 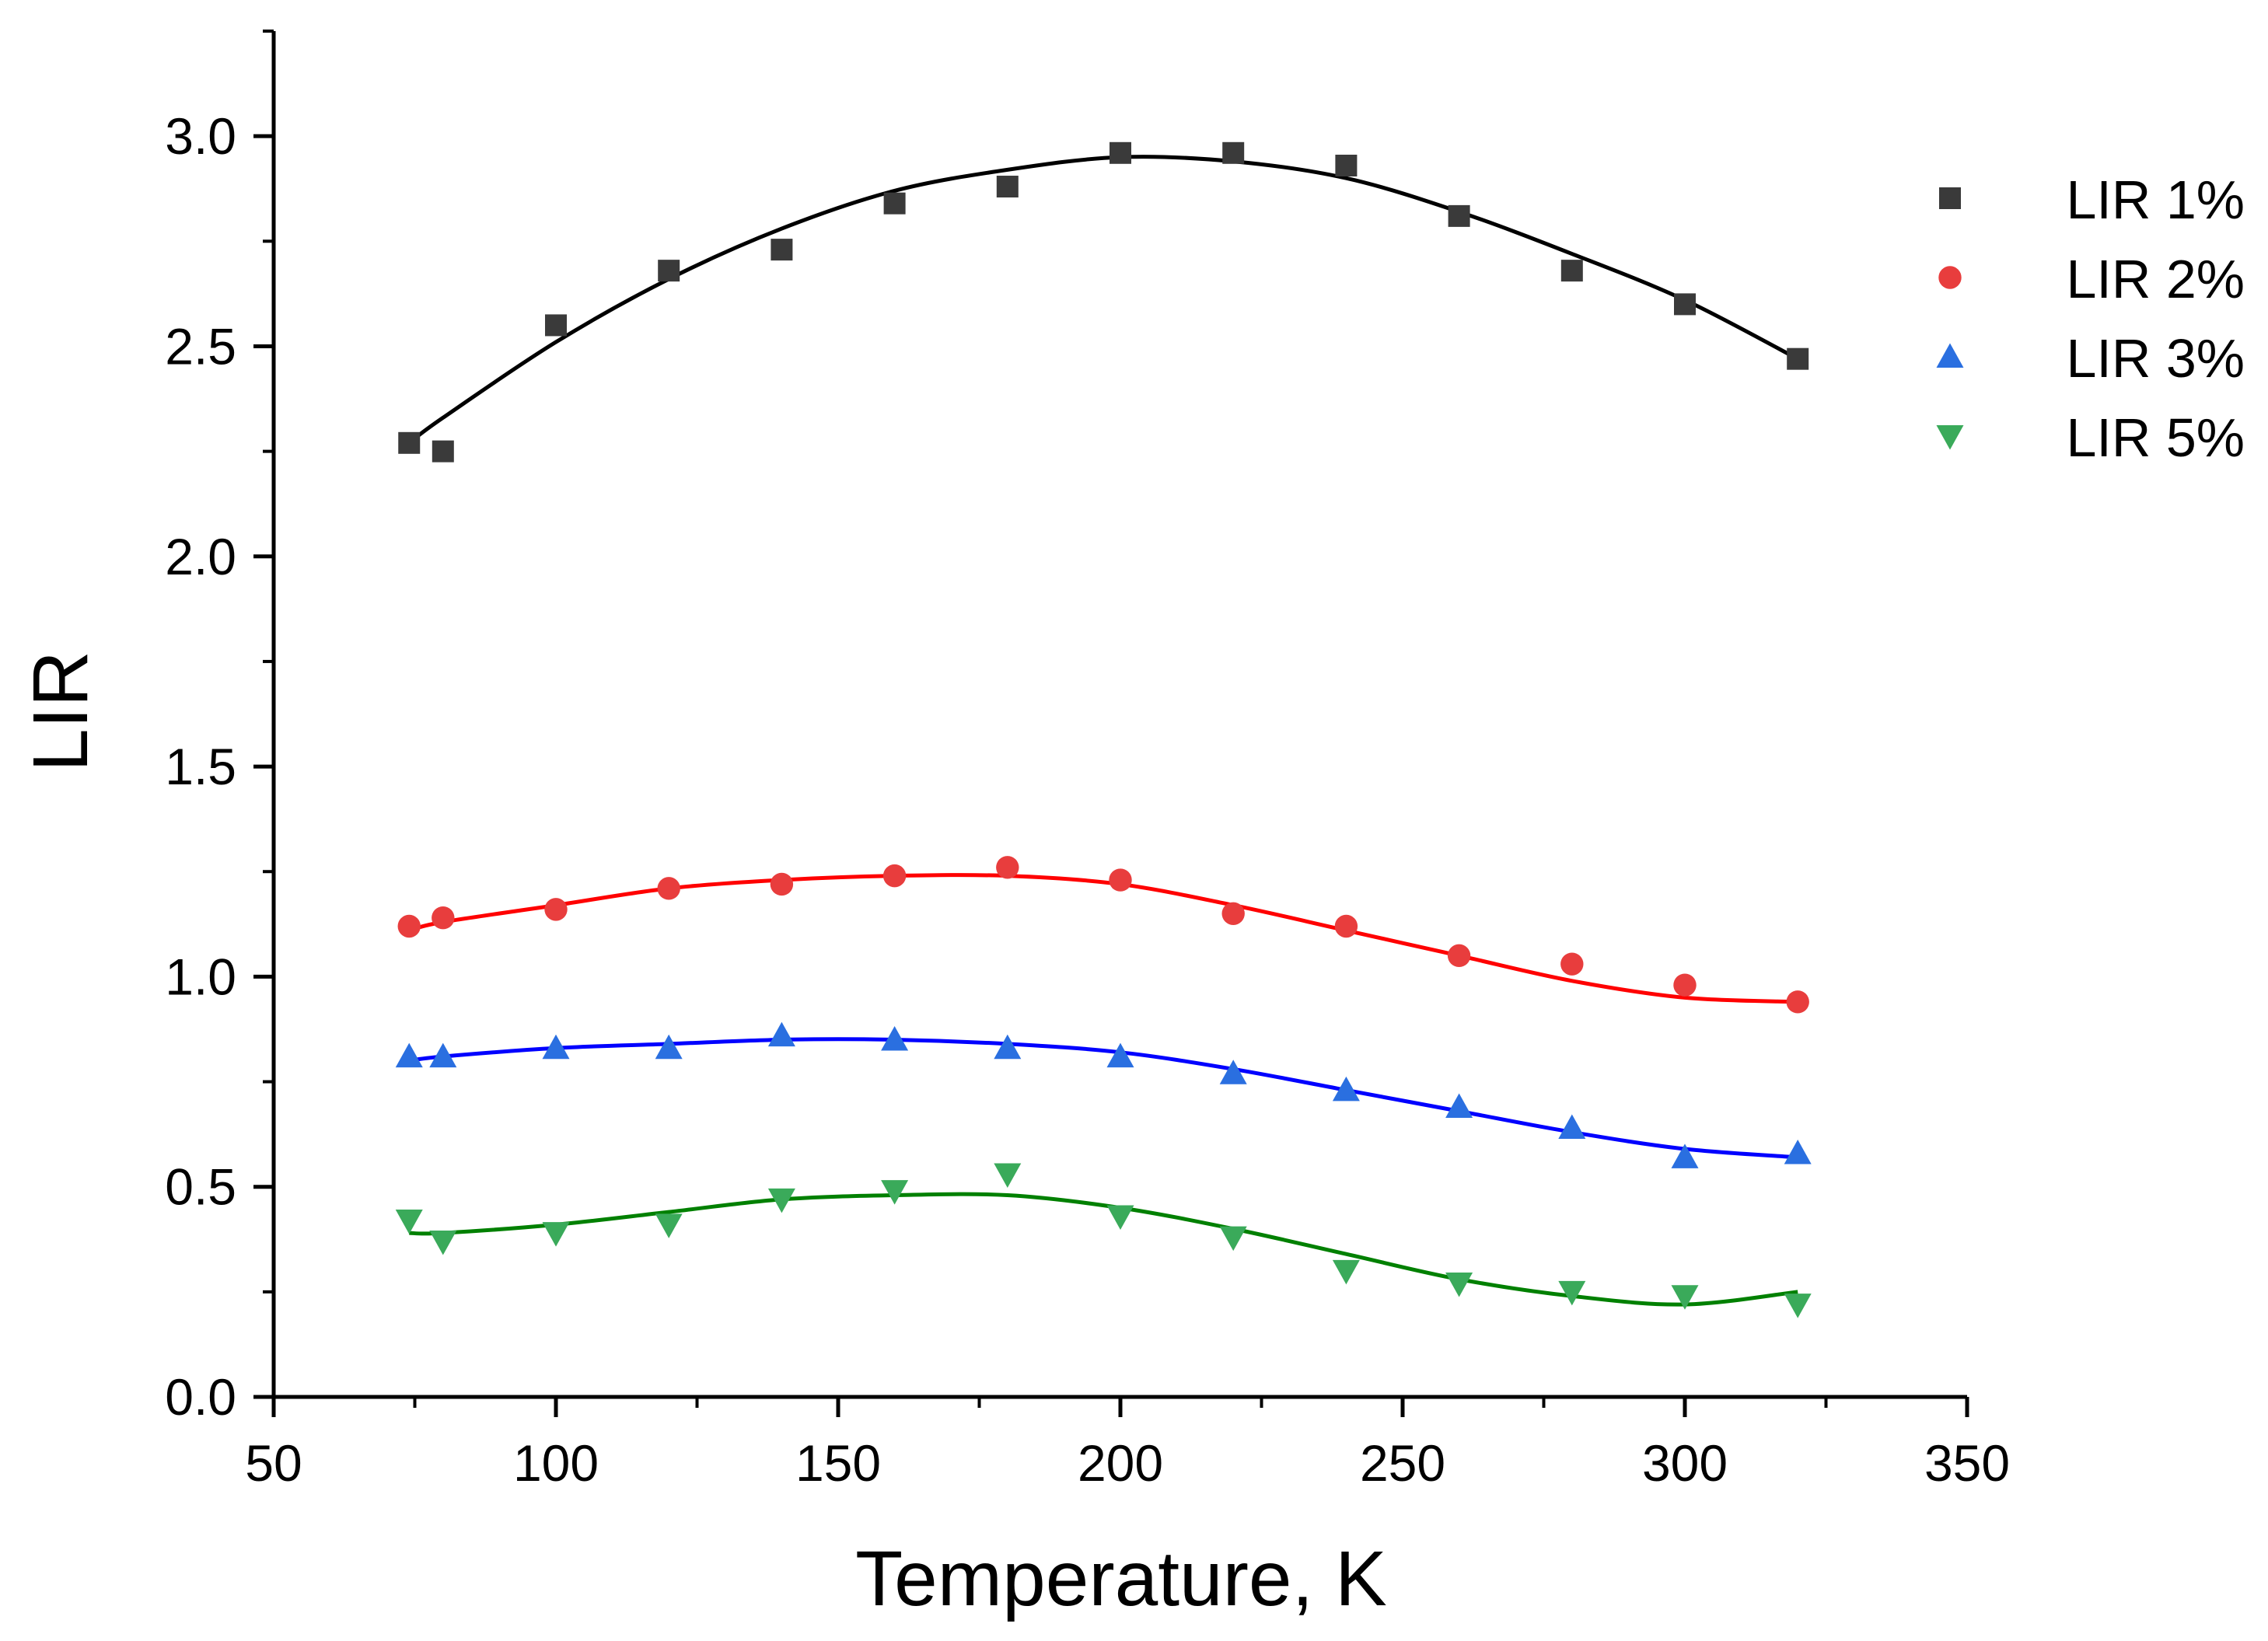 I want to click on x-tick-label: 100, so click(x=556, y=1463).